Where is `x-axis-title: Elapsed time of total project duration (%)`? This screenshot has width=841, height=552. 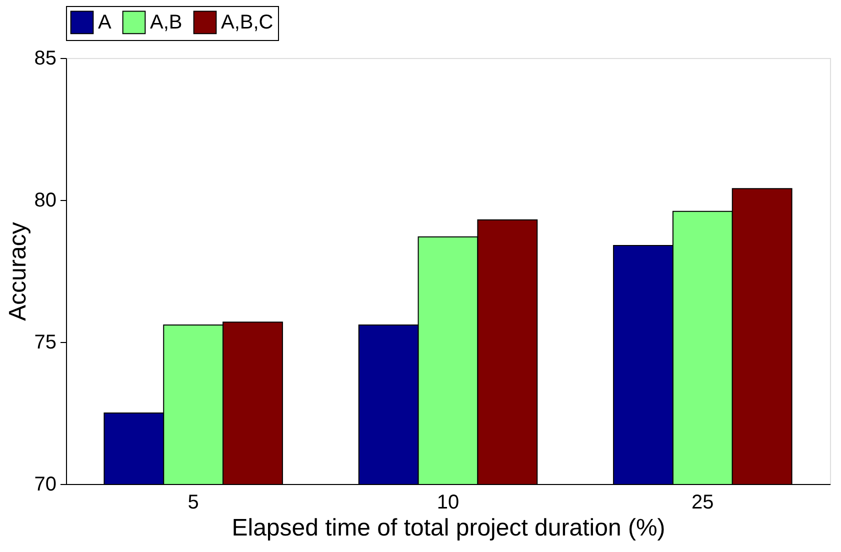 x-axis-title: Elapsed time of total project duration (%) is located at coordinates (449, 528).